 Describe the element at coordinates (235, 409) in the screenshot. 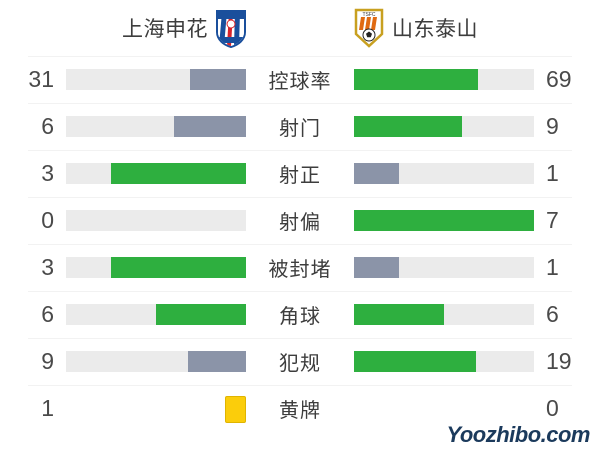

I see `yellow-card-icon` at that location.